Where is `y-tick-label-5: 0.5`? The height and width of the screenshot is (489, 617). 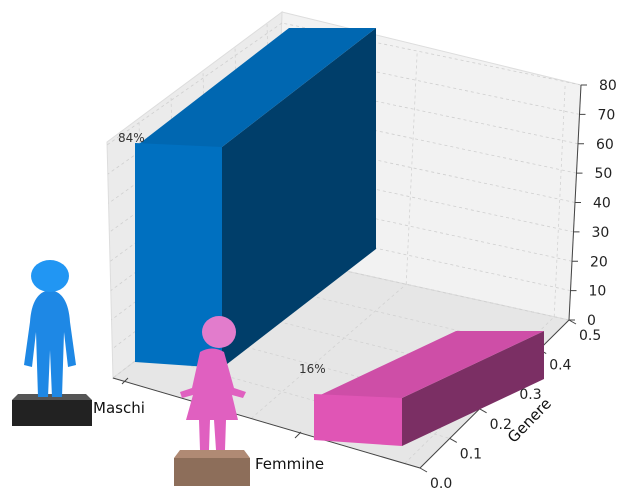
y-tick-label-5: 0.5 is located at coordinates (590, 336).